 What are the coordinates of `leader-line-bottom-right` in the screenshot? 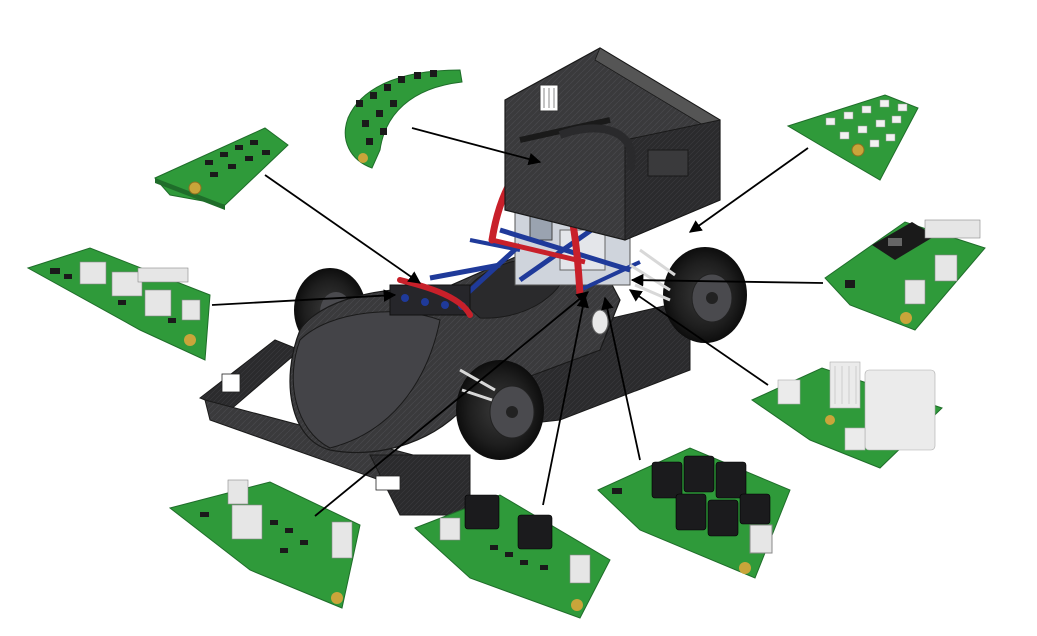 It's located at (621, 378).